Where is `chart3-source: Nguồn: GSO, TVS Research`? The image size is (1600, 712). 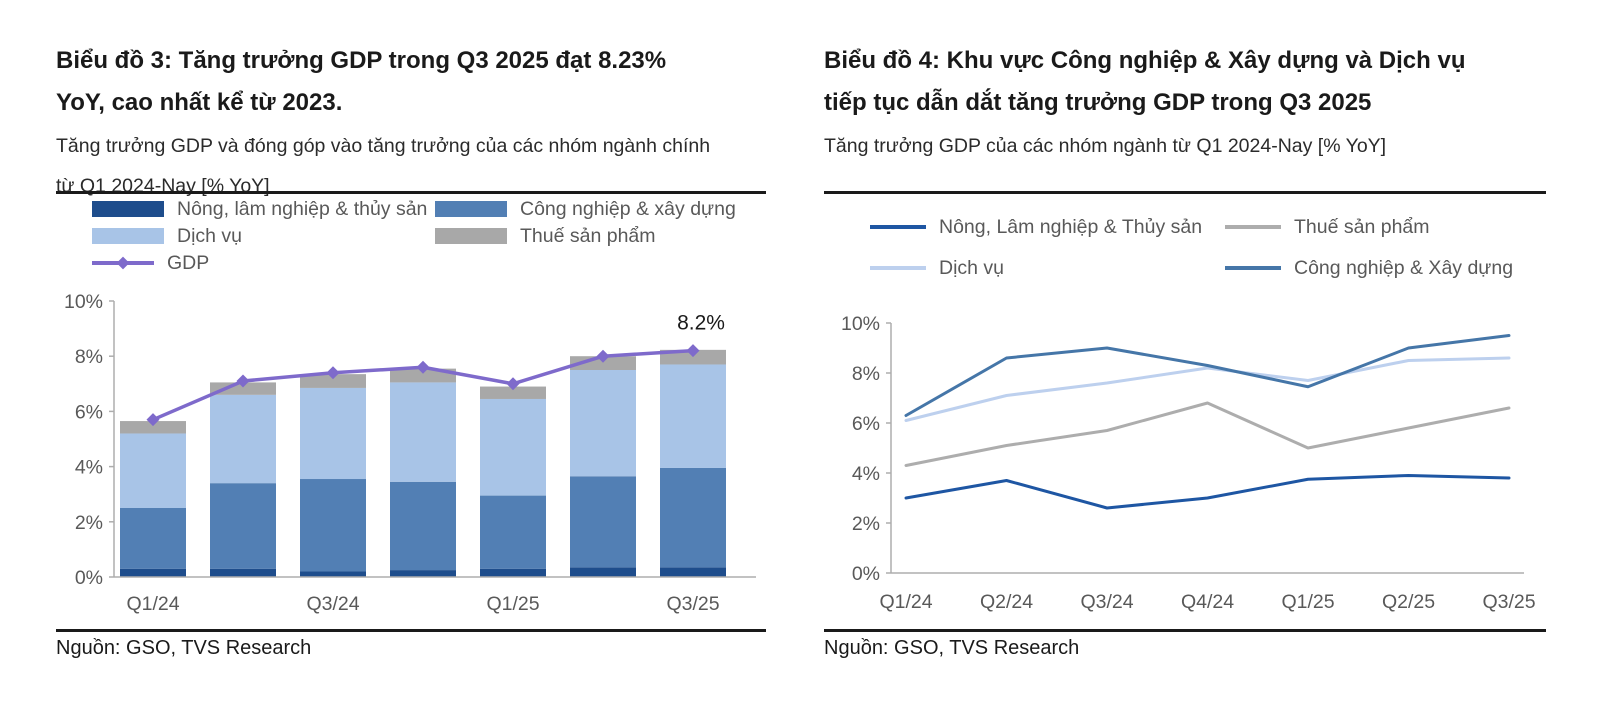 chart3-source: Nguồn: GSO, TVS Research is located at coordinates (184, 648).